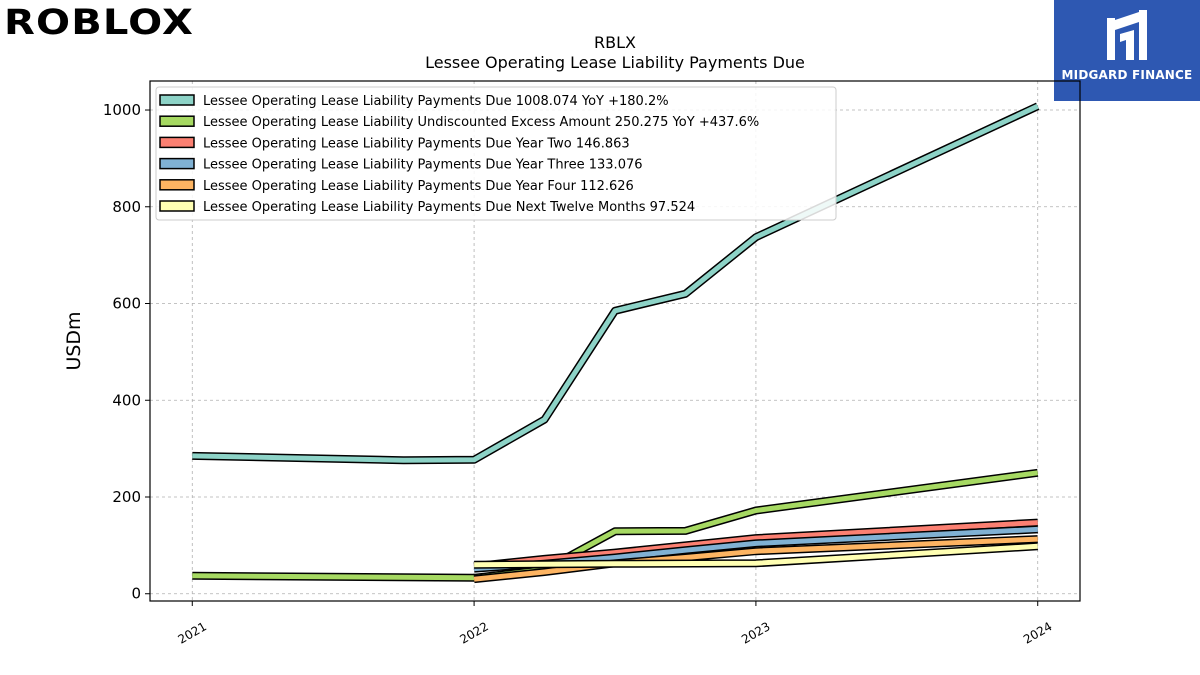 This screenshot has height=675, width=1200. I want to click on x-tick-label: 2022, so click(473, 632).